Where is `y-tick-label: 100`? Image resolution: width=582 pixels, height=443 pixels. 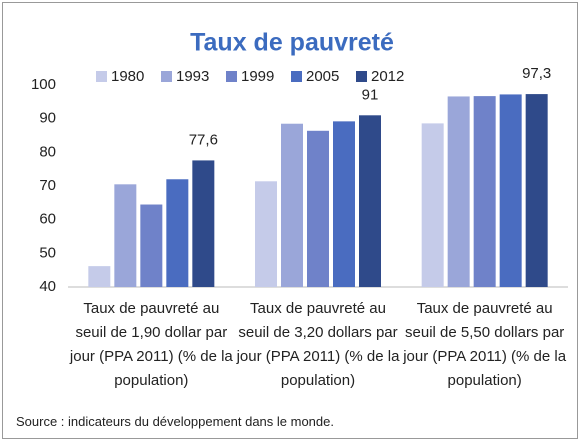 y-tick-label: 100 is located at coordinates (43, 84).